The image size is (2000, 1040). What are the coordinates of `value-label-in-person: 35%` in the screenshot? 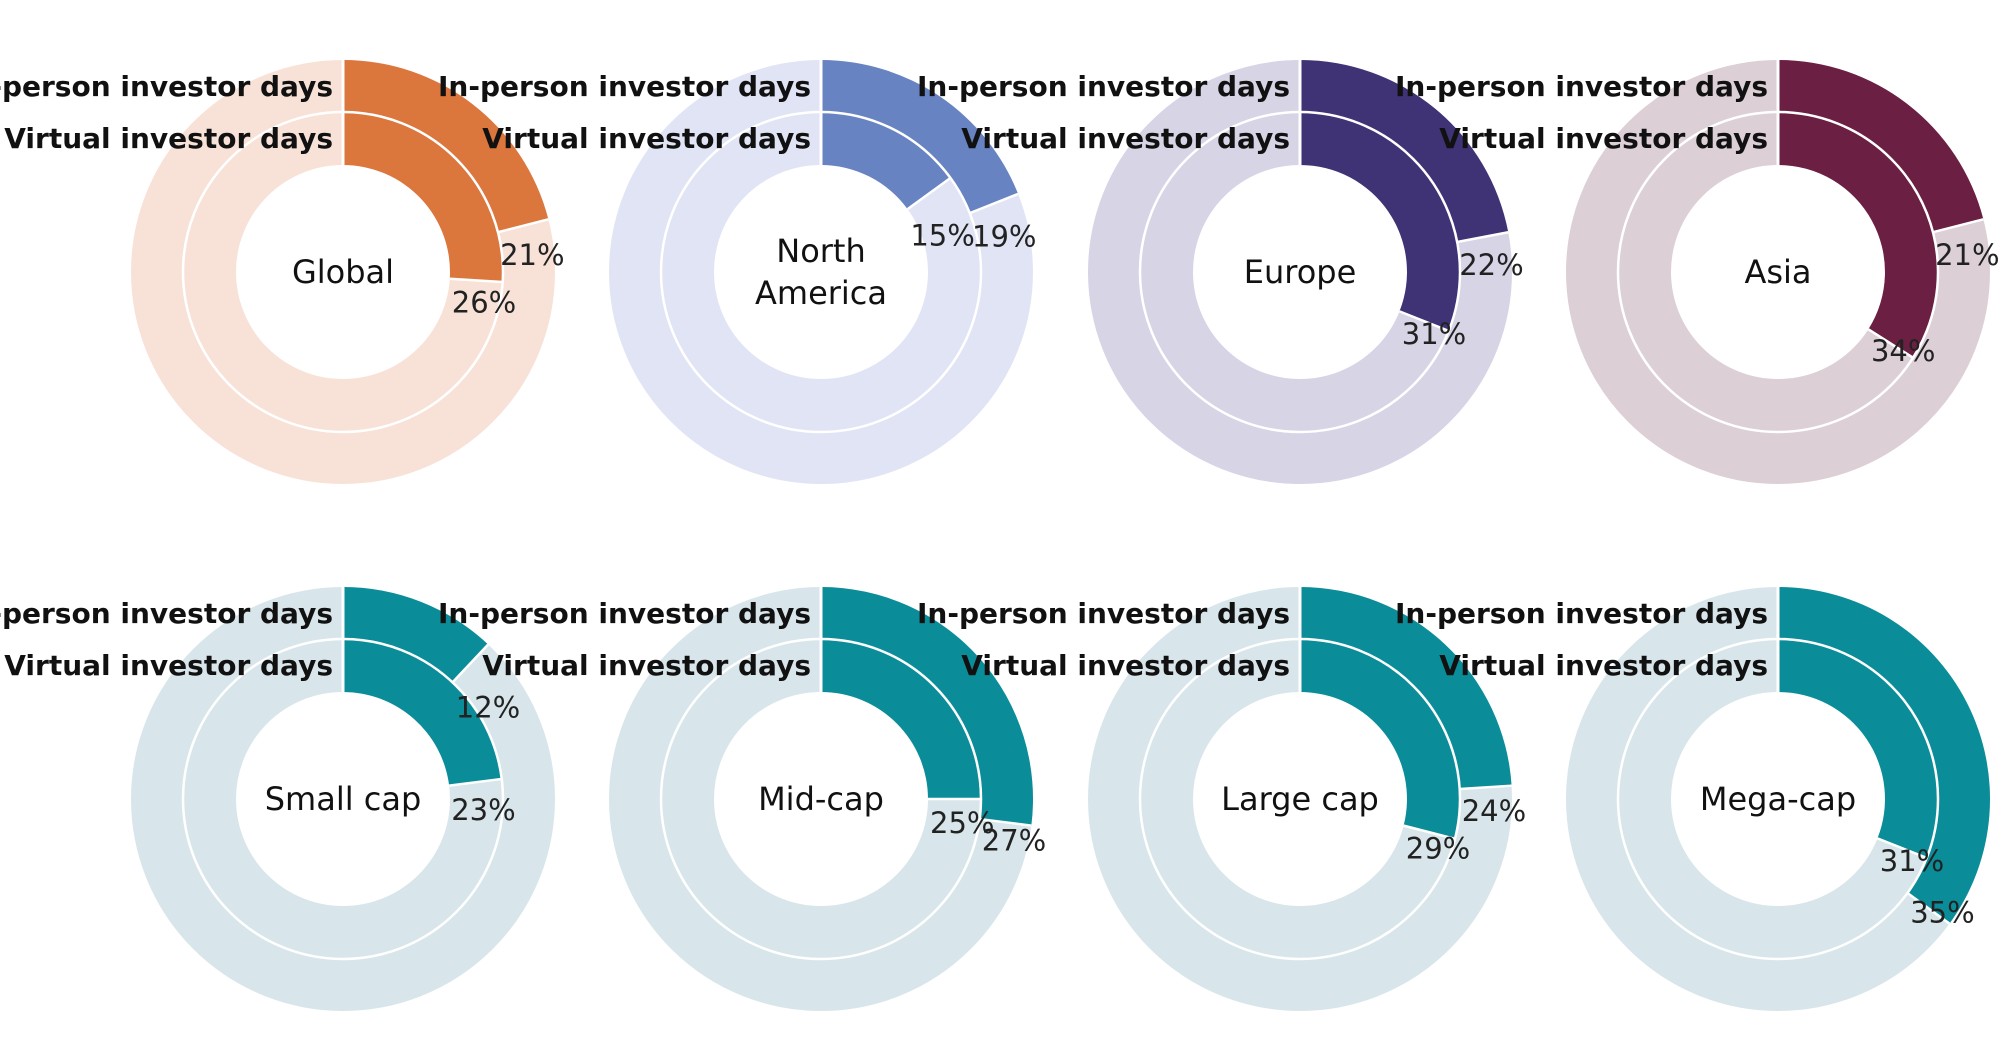 It's located at (1942, 913).